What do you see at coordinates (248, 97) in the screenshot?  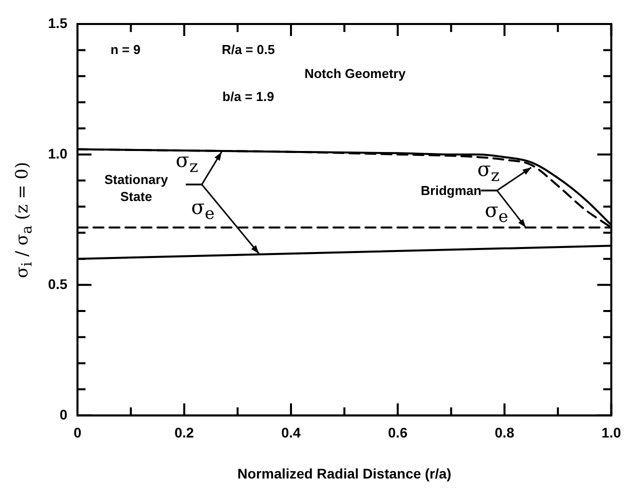 I see `annotation: b/a = 1.9` at bounding box center [248, 97].